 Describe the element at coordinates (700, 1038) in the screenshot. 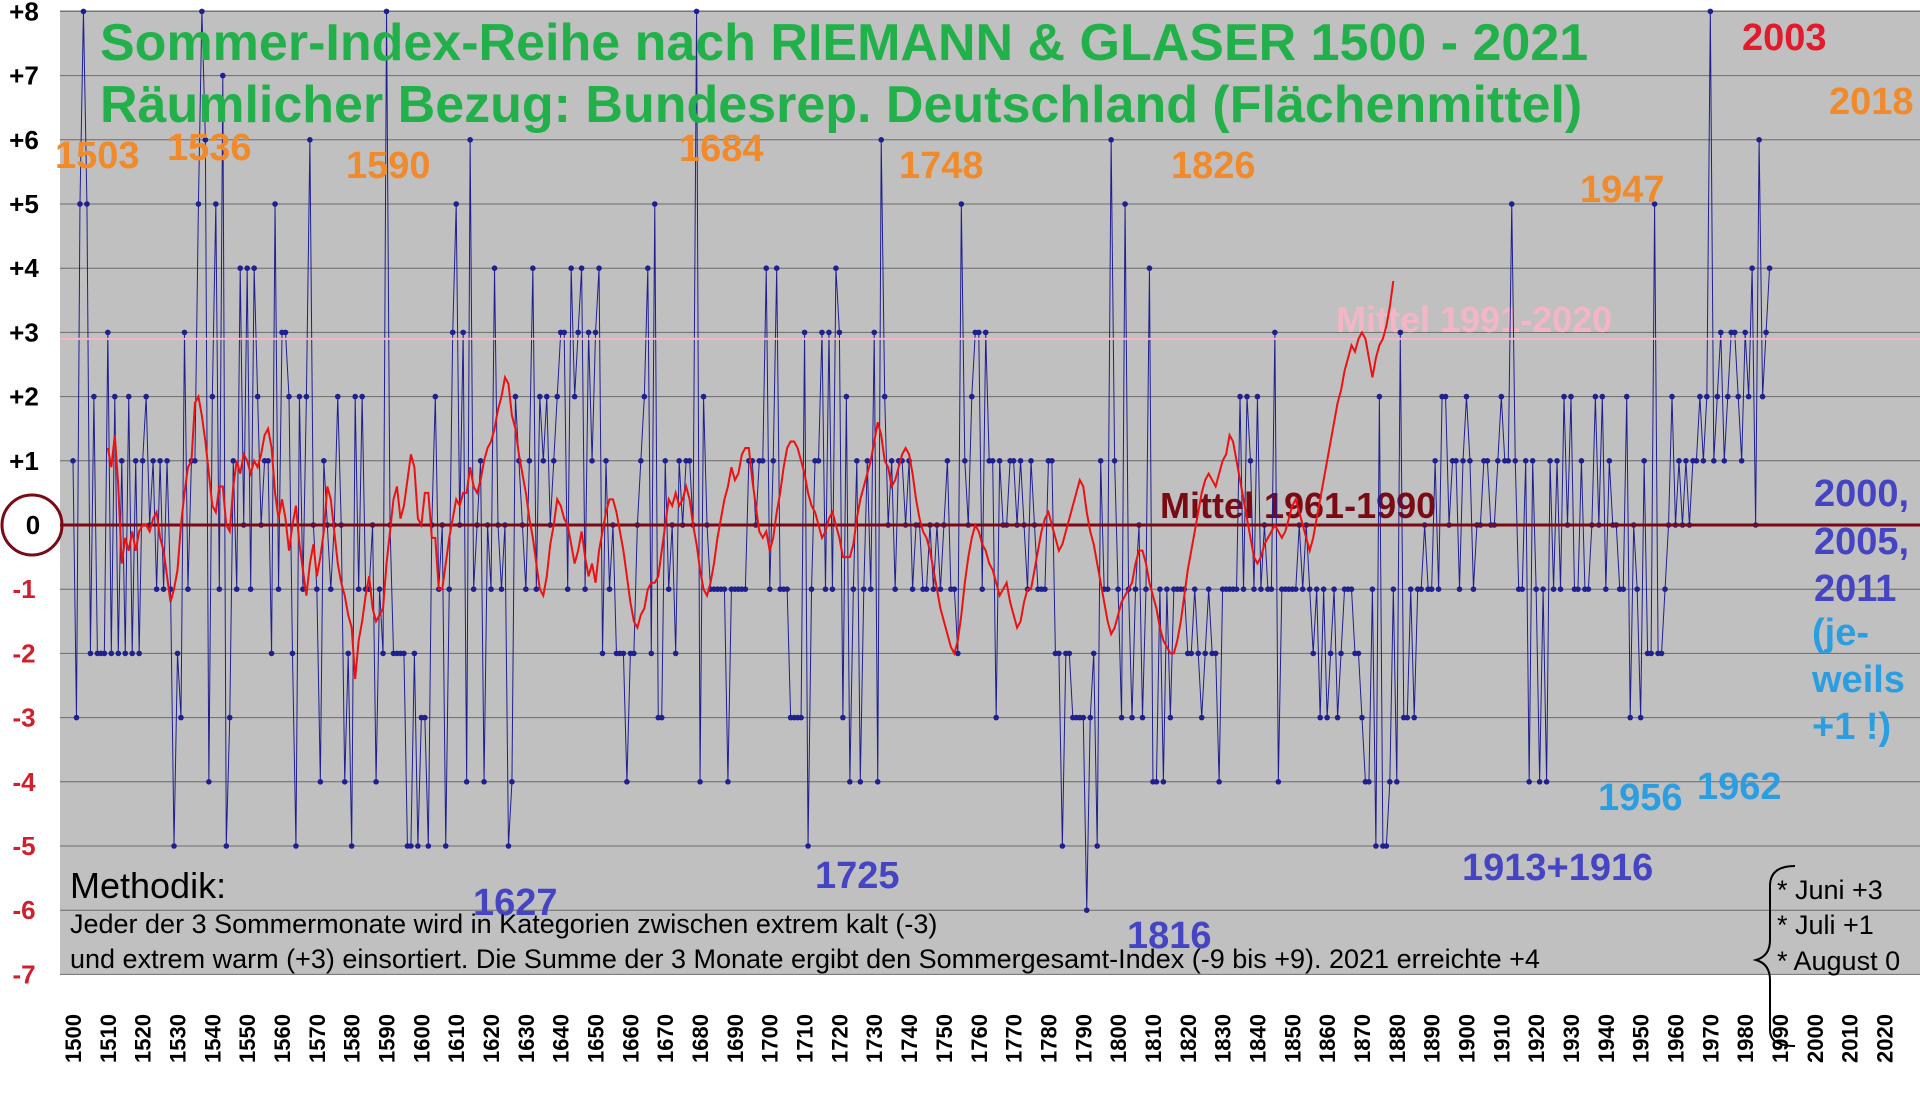

I see `x-tick-label: 1680` at that location.